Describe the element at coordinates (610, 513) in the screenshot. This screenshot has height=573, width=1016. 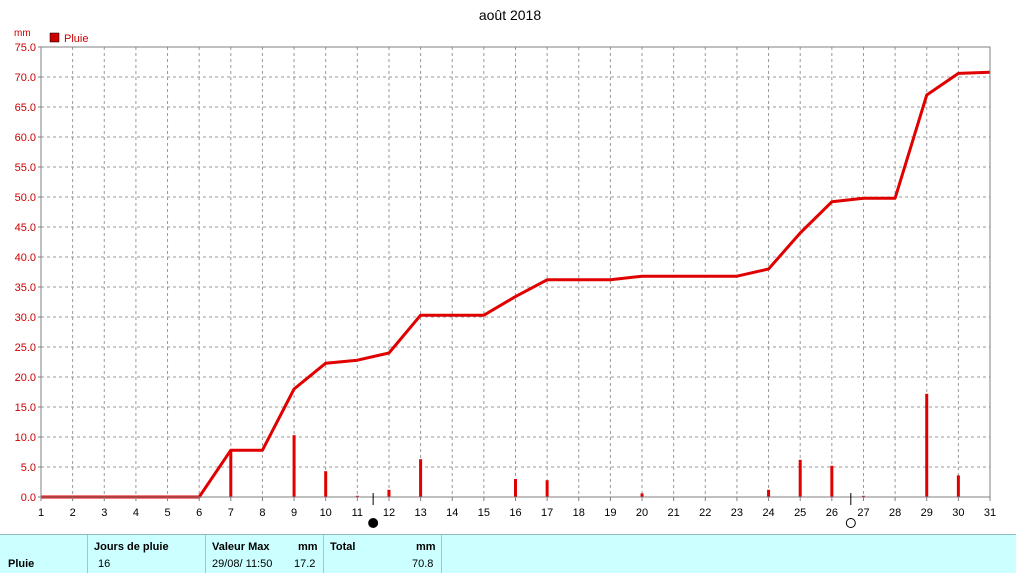
I see `x-tick-label: 19` at that location.